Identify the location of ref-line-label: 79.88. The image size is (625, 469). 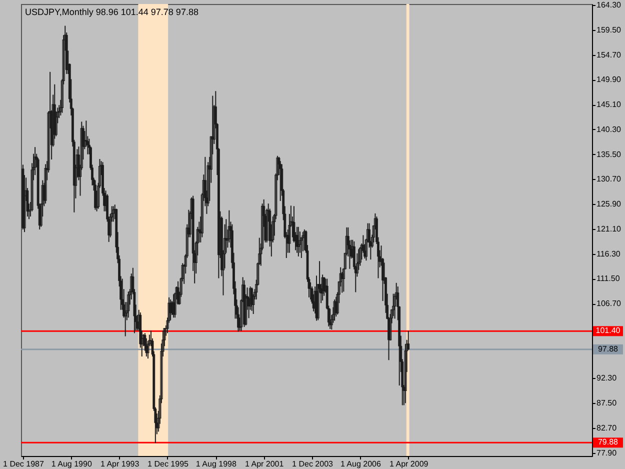
(608, 442).